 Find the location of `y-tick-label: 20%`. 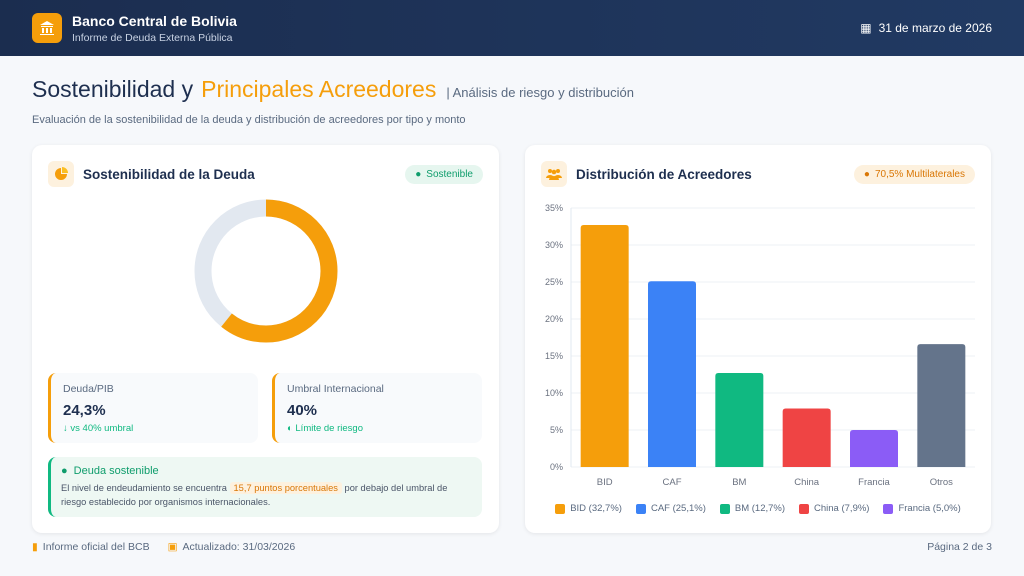

y-tick-label: 20% is located at coordinates (554, 319).